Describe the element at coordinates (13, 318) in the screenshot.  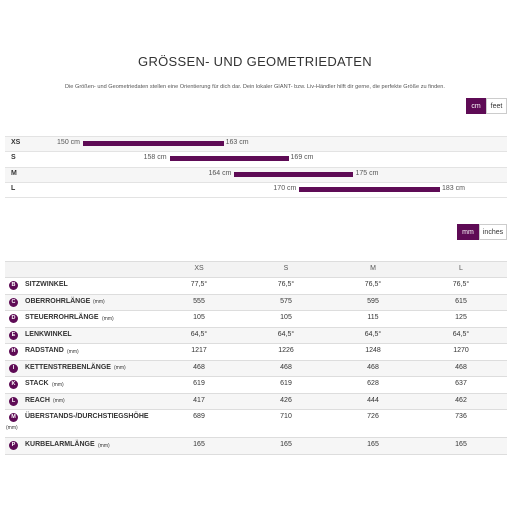
I see `badge: D` at that location.